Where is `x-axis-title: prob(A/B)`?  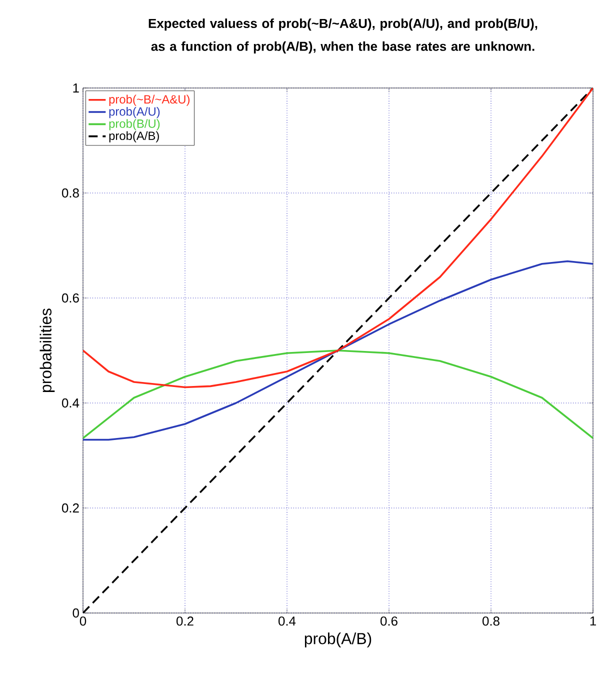
x-axis-title: prob(A/B) is located at coordinates (338, 640).